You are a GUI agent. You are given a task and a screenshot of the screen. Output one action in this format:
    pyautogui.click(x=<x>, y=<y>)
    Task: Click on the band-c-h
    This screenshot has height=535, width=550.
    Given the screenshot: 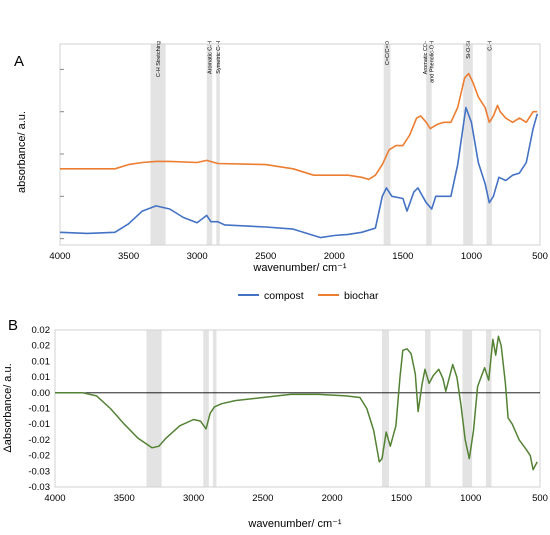 What is the action you would take?
    pyautogui.click(x=489, y=144)
    